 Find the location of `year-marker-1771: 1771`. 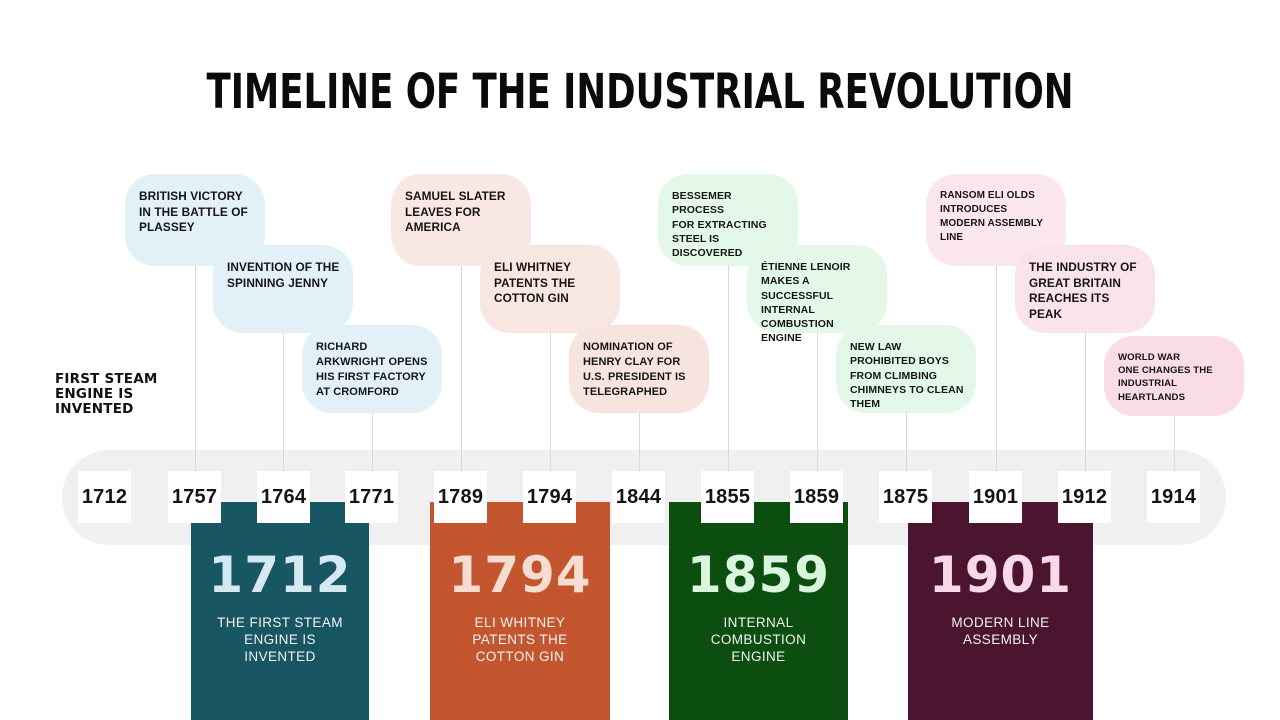

year-marker-1771: 1771 is located at coordinates (371, 497).